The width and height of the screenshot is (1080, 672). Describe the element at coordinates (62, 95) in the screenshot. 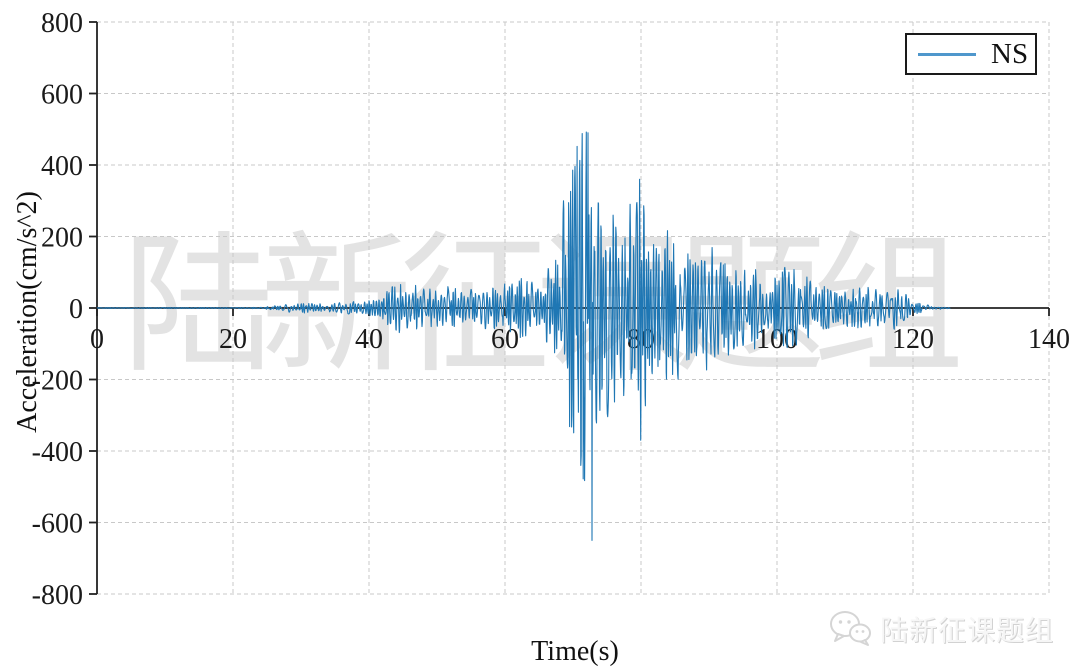

I see `y-tick-label: 600` at that location.